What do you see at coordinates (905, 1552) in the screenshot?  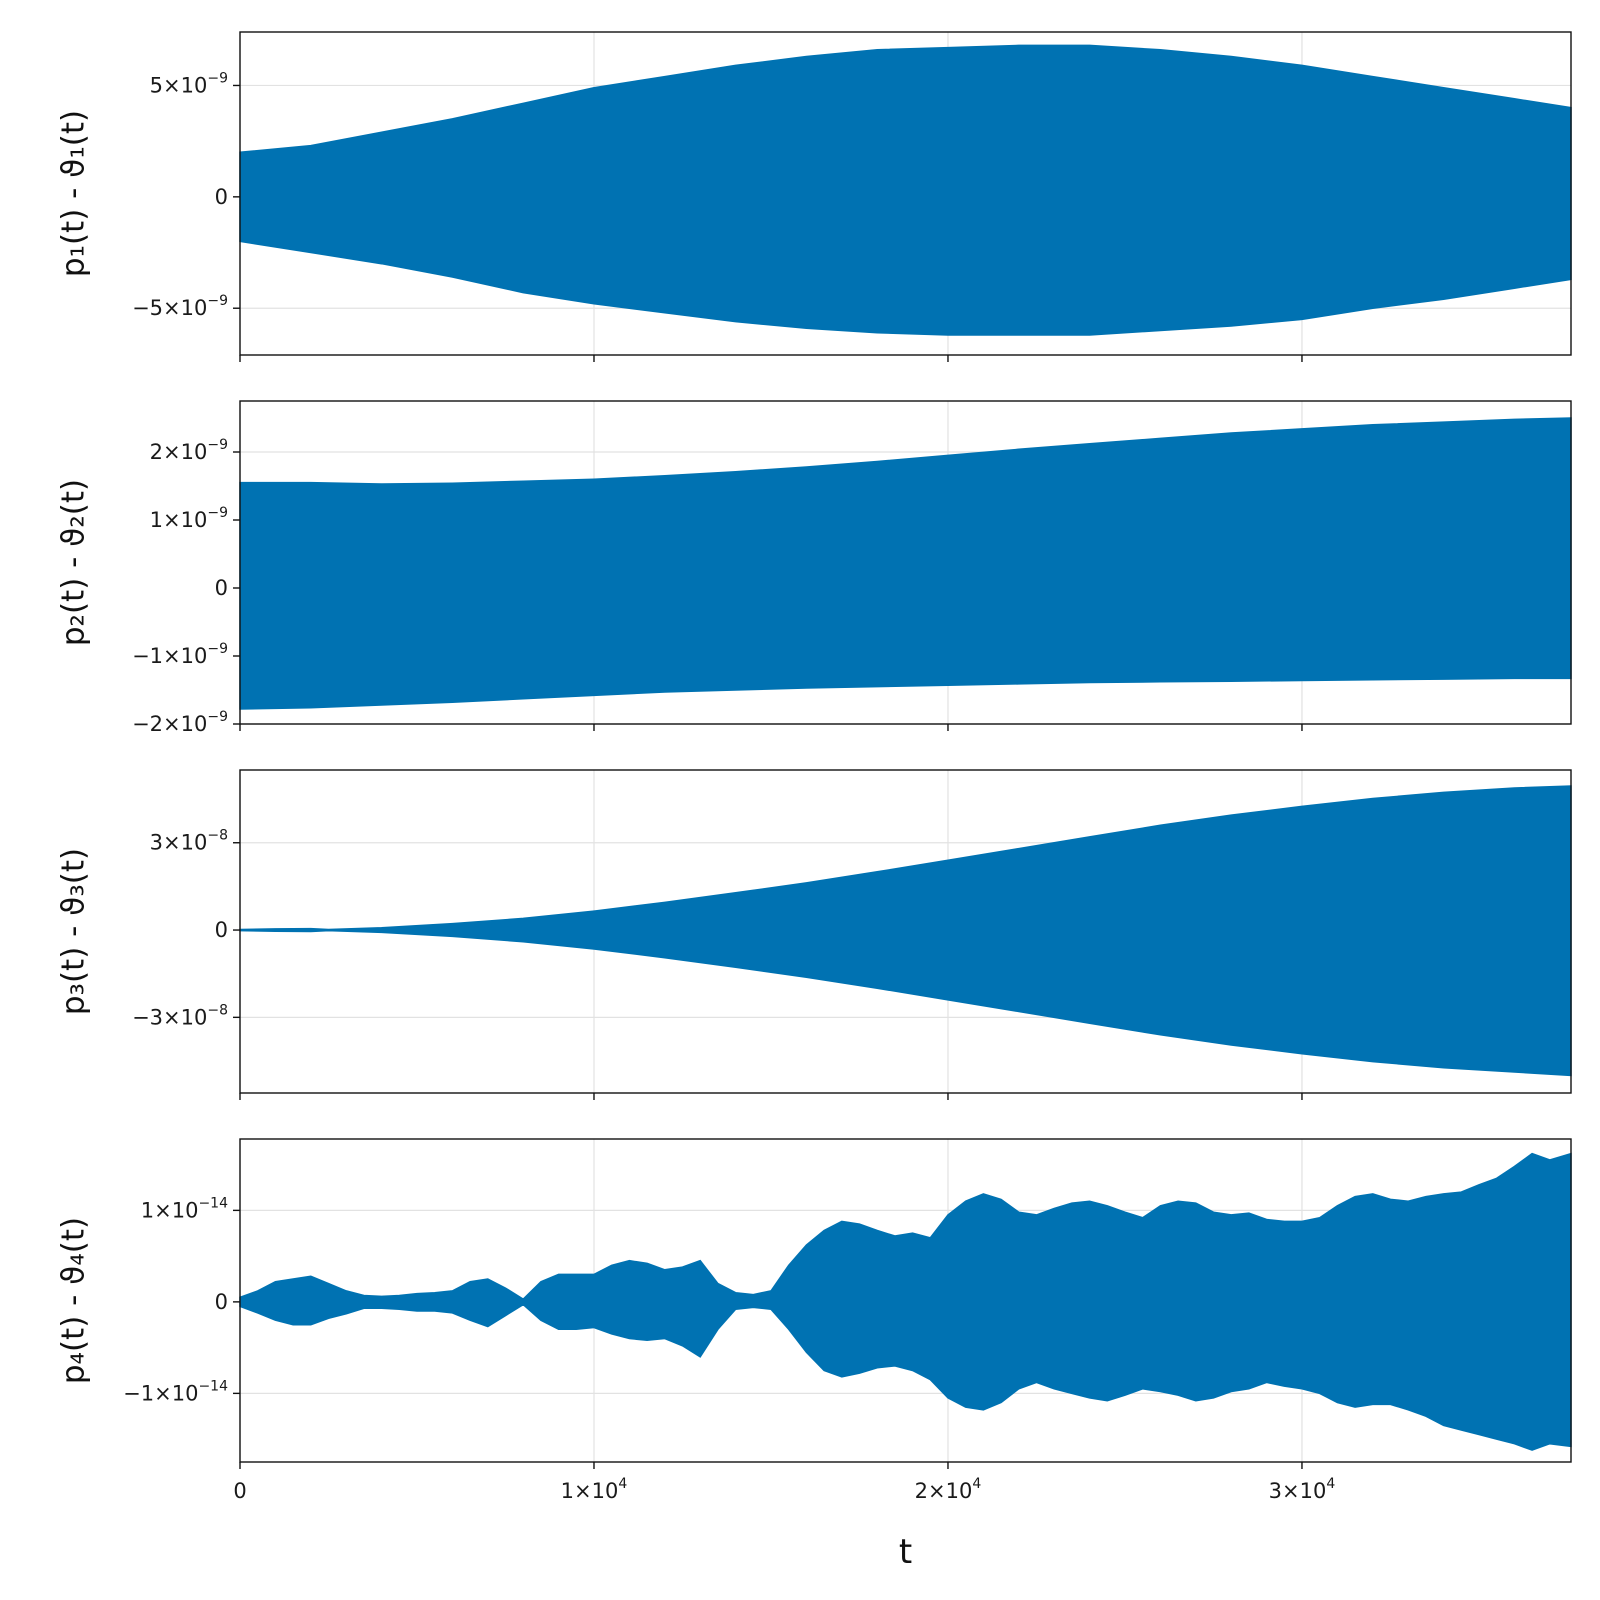 I see `x-axis-label: t` at bounding box center [905, 1552].